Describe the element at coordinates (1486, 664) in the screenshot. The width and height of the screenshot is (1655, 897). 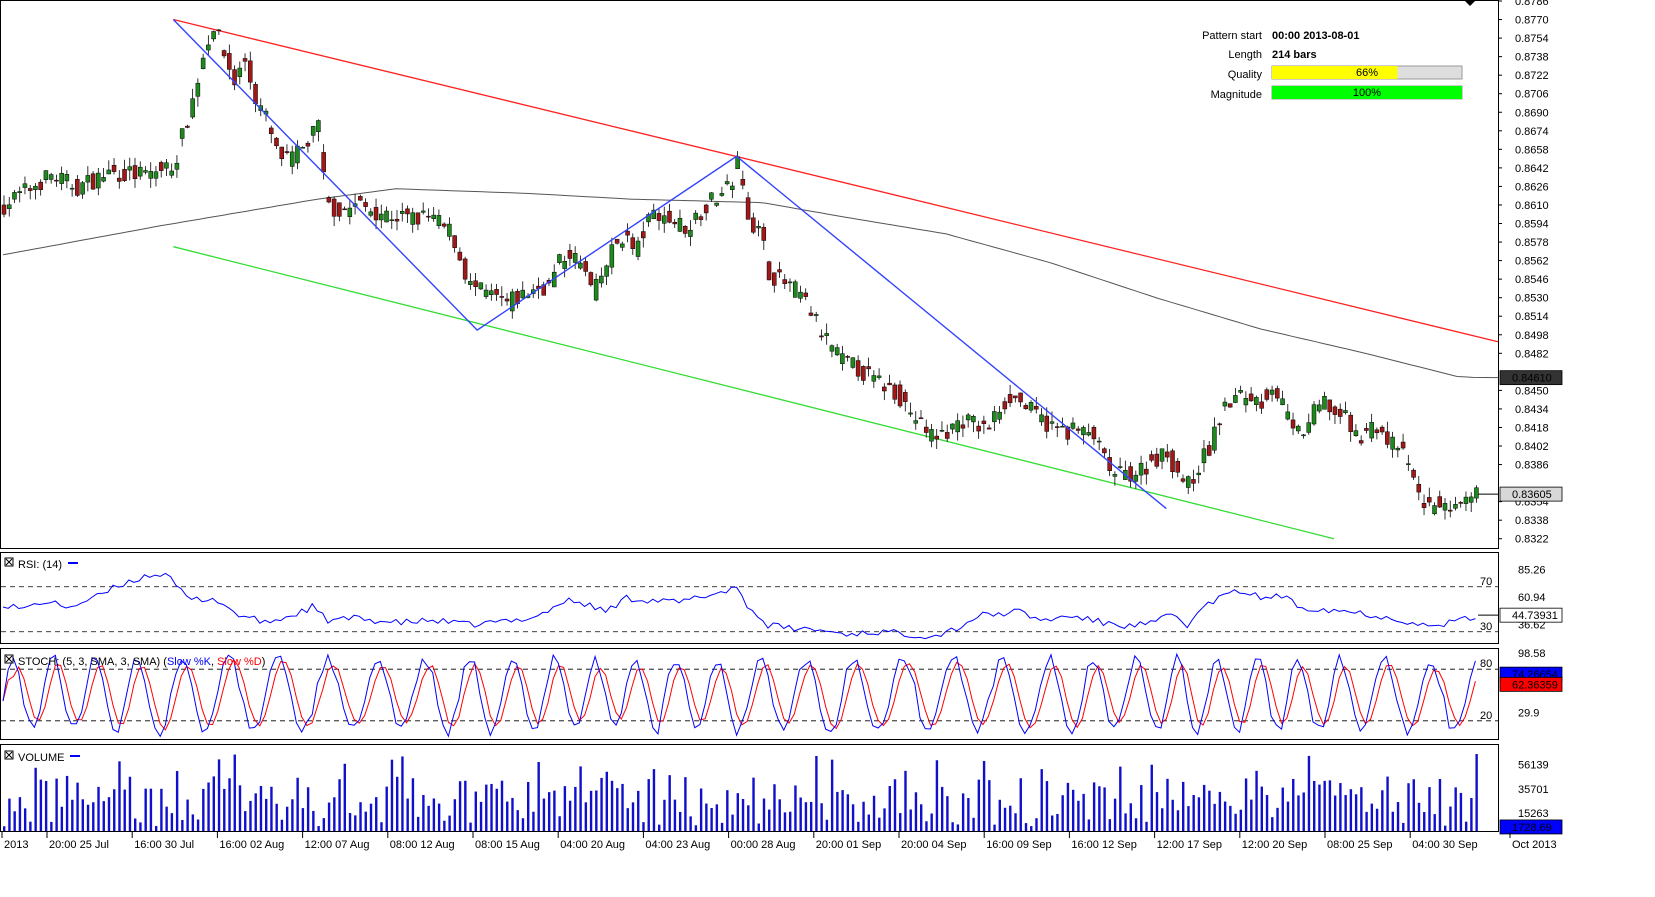
I see `stoch-level-label: 80` at that location.